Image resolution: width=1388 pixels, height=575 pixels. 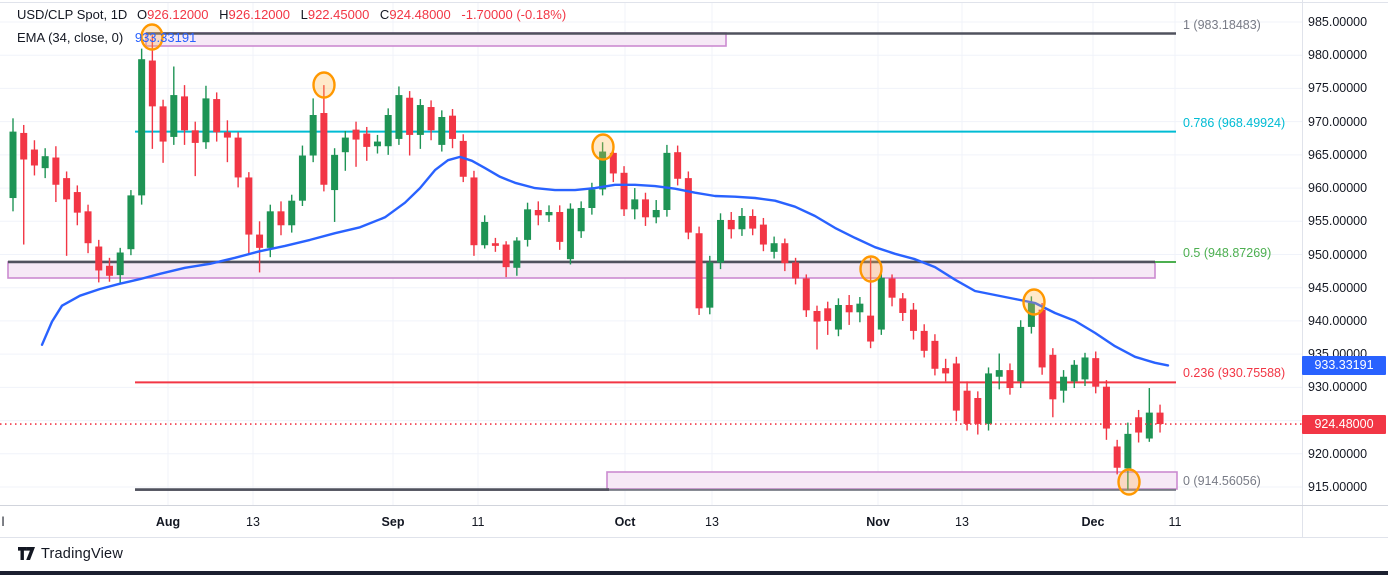 What do you see at coordinates (72, 14) in the screenshot?
I see `symbol-title: USD/CLP Spot, 1D` at bounding box center [72, 14].